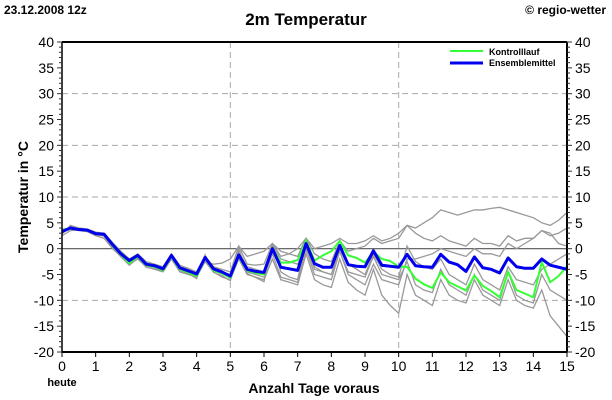  What do you see at coordinates (46, 197) in the screenshot?
I see `y-tick-label-left: 10` at bounding box center [46, 197].